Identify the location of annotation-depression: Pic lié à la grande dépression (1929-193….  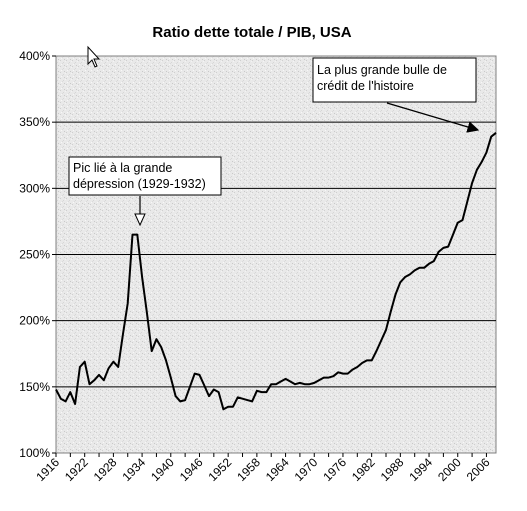
(145, 191).